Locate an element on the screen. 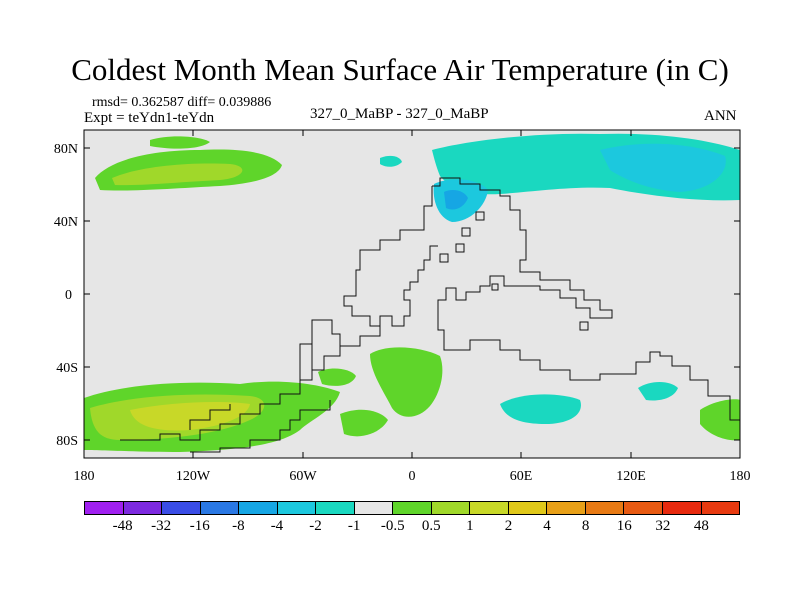 The width and height of the screenshot is (800, 600). lat-tick-40s: 40S is located at coordinates (67, 368).